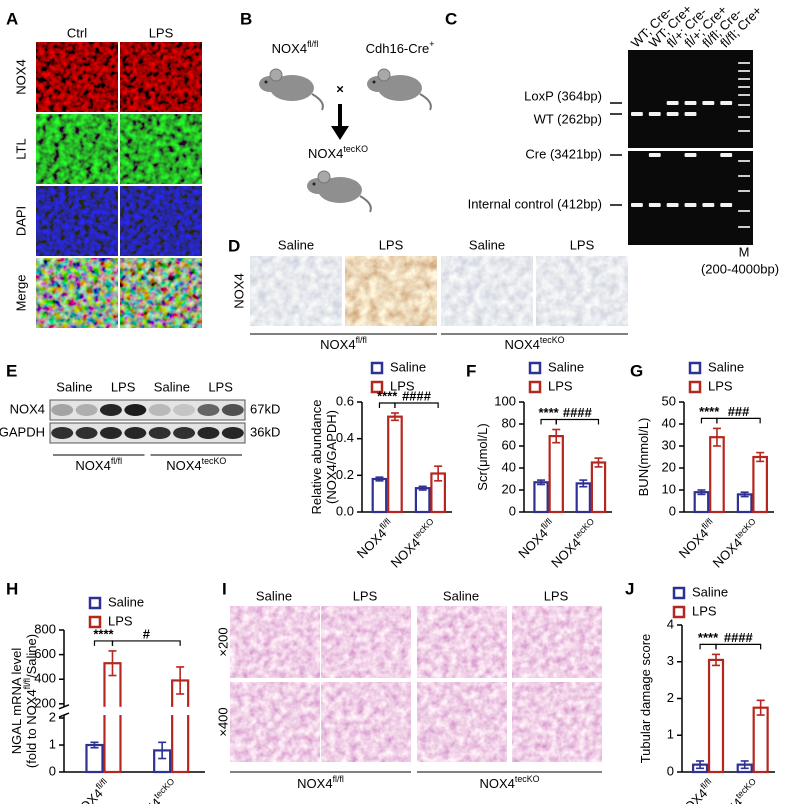  What do you see at coordinates (20, 76) in the screenshot?
I see `row-label: NOX4` at bounding box center [20, 76].